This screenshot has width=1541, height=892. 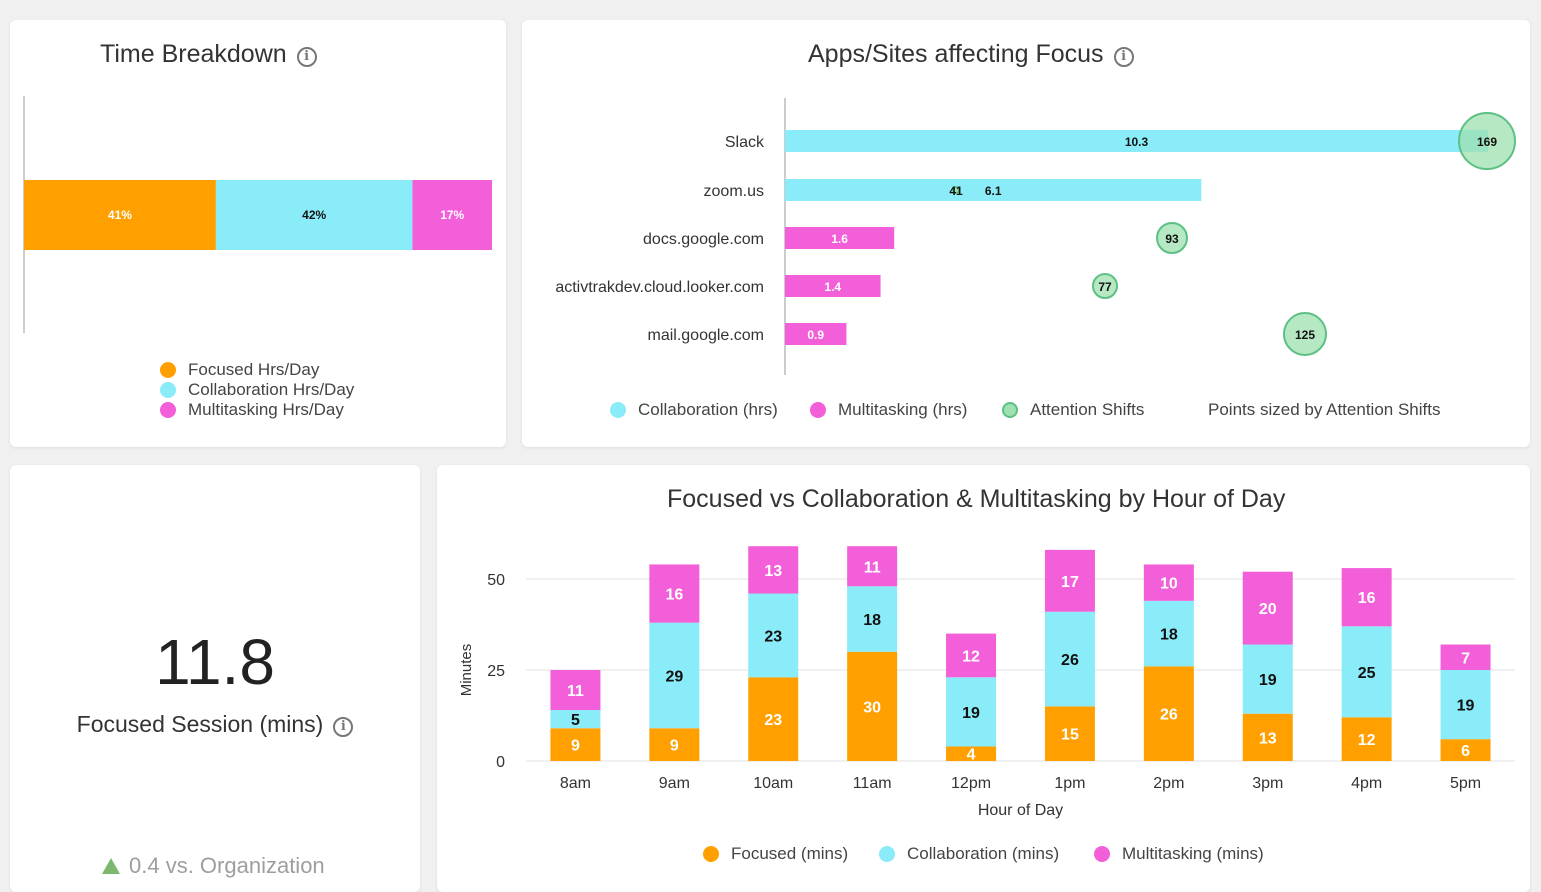 What do you see at coordinates (168, 370) in the screenshot?
I see `focused-legend-dot` at bounding box center [168, 370].